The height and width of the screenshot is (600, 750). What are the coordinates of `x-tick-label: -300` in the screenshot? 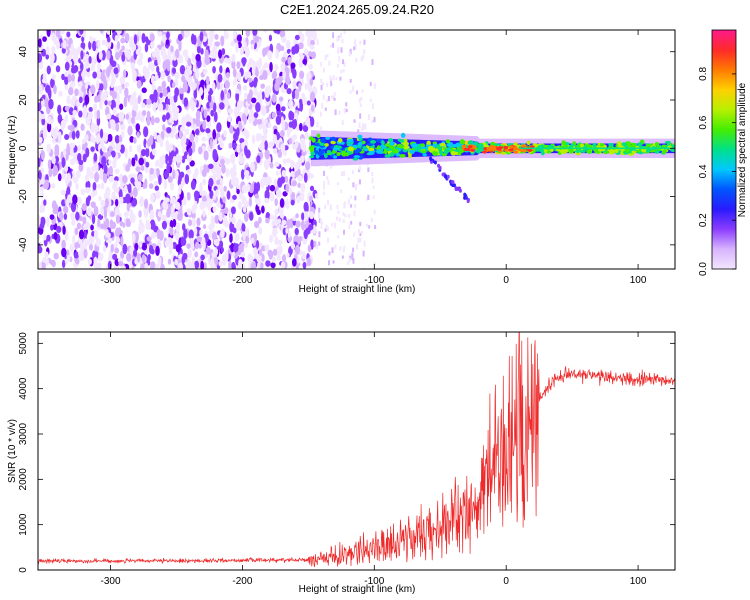 It's located at (111, 581).